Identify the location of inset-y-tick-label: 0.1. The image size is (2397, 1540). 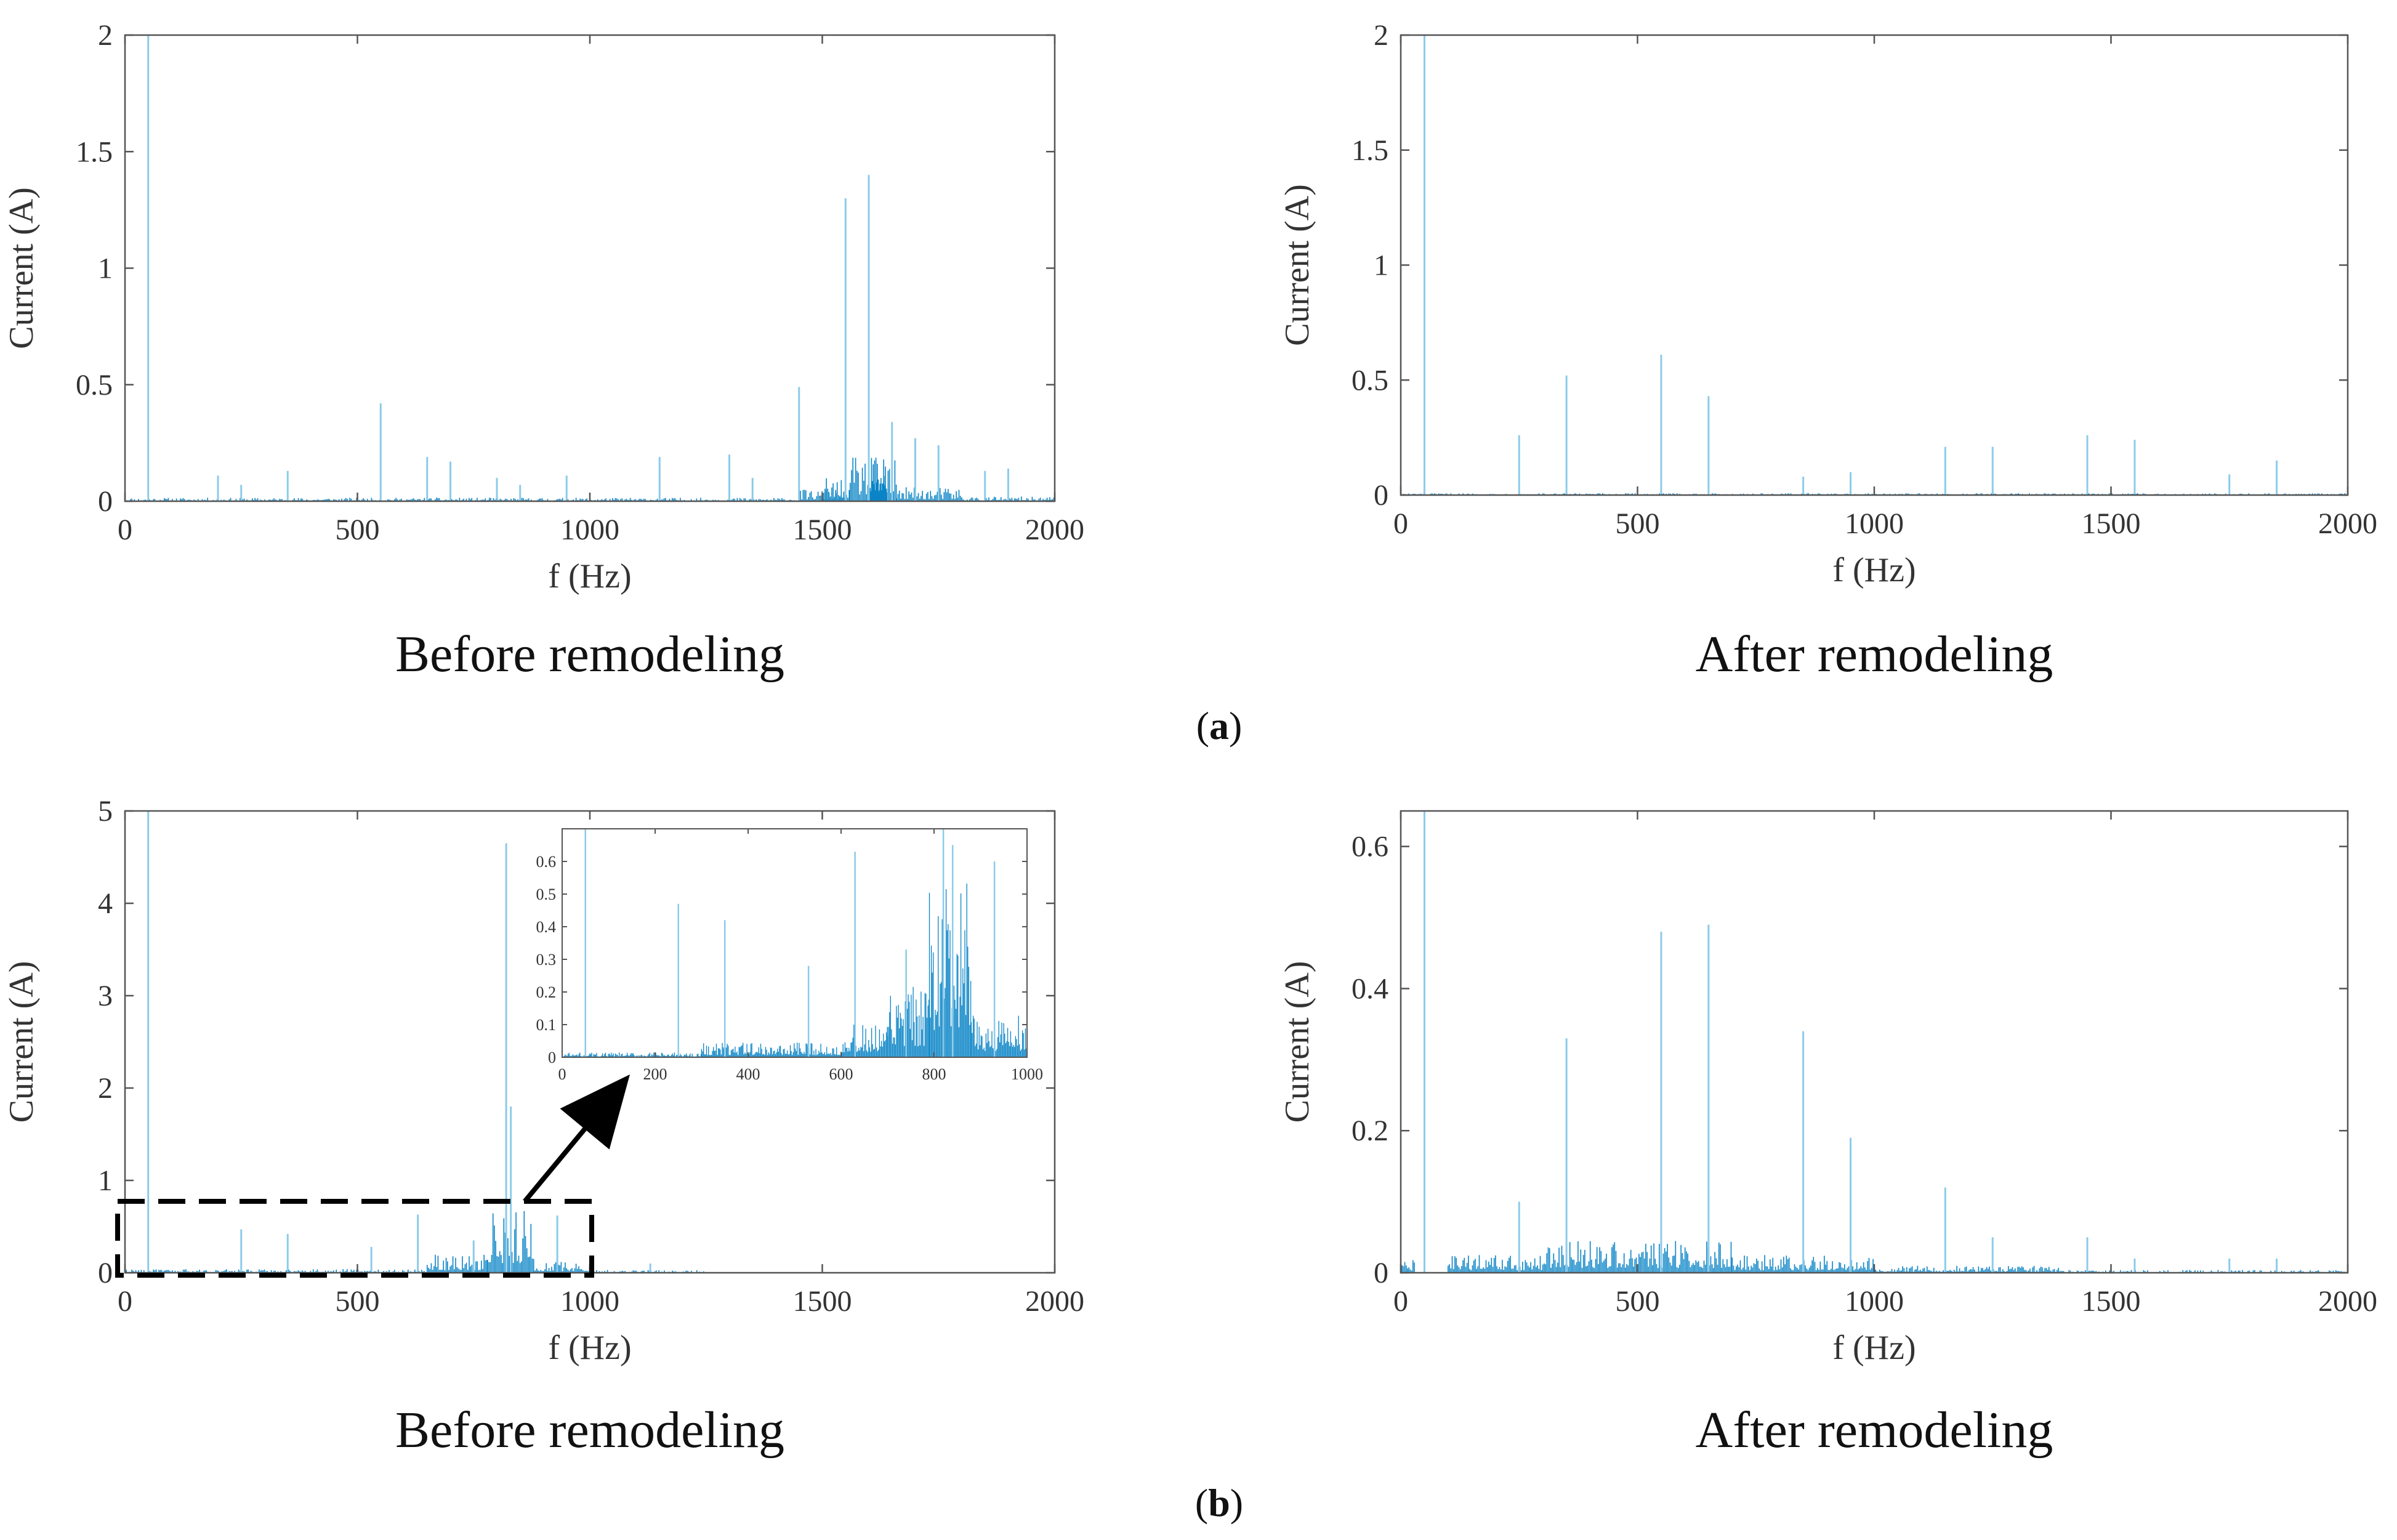
(546, 1025).